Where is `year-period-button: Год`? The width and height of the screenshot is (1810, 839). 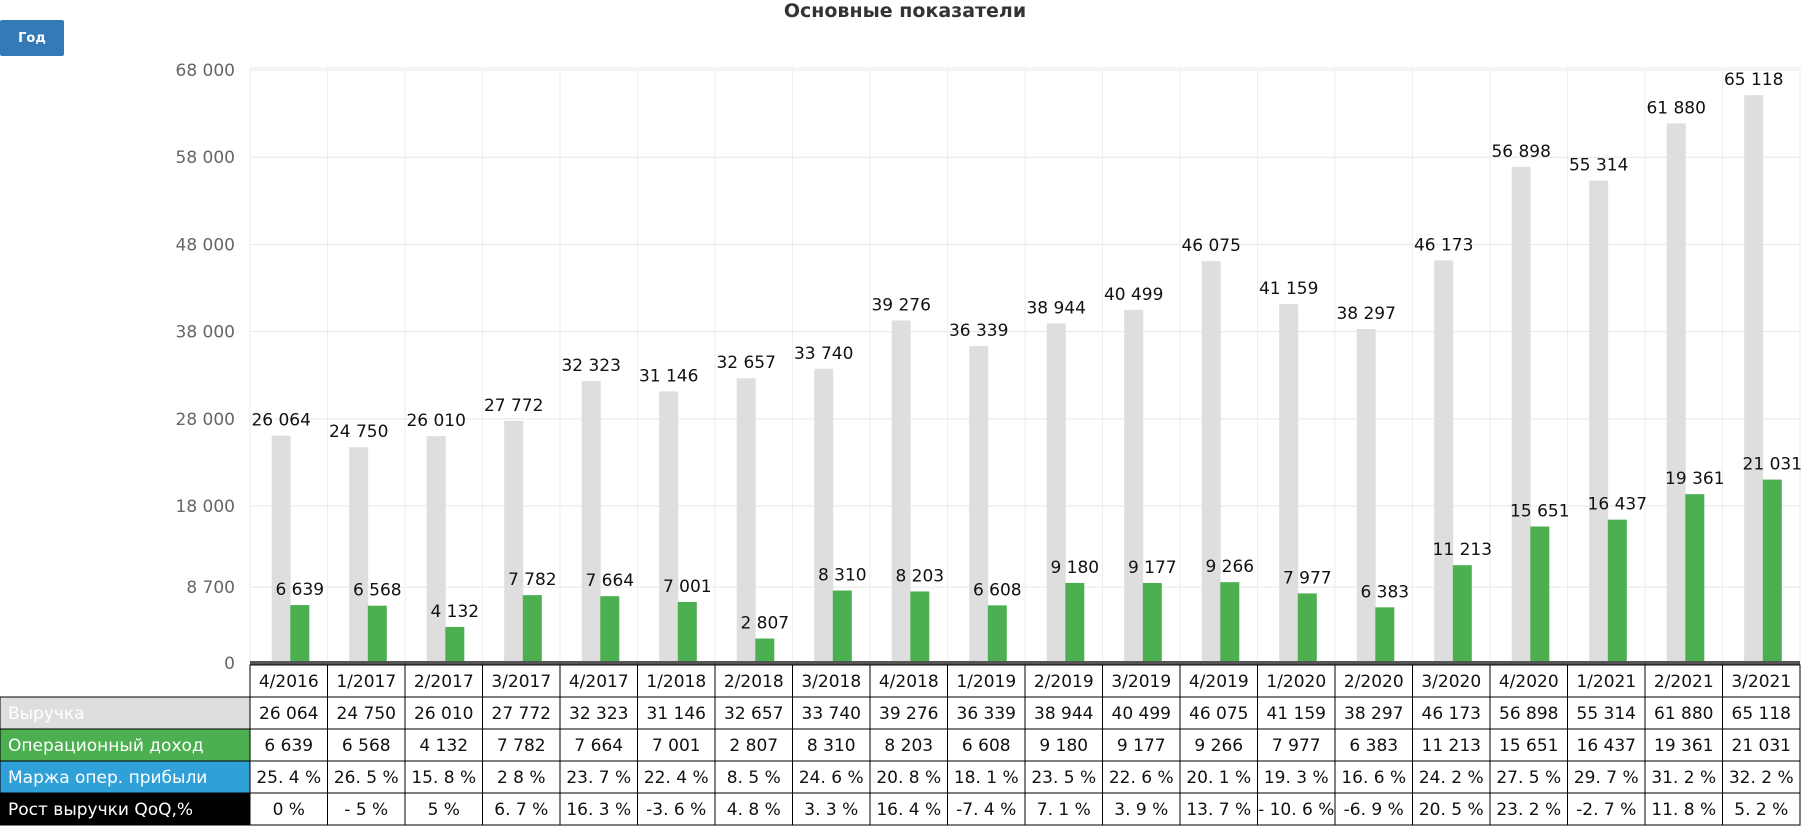 year-period-button: Год is located at coordinates (32, 38).